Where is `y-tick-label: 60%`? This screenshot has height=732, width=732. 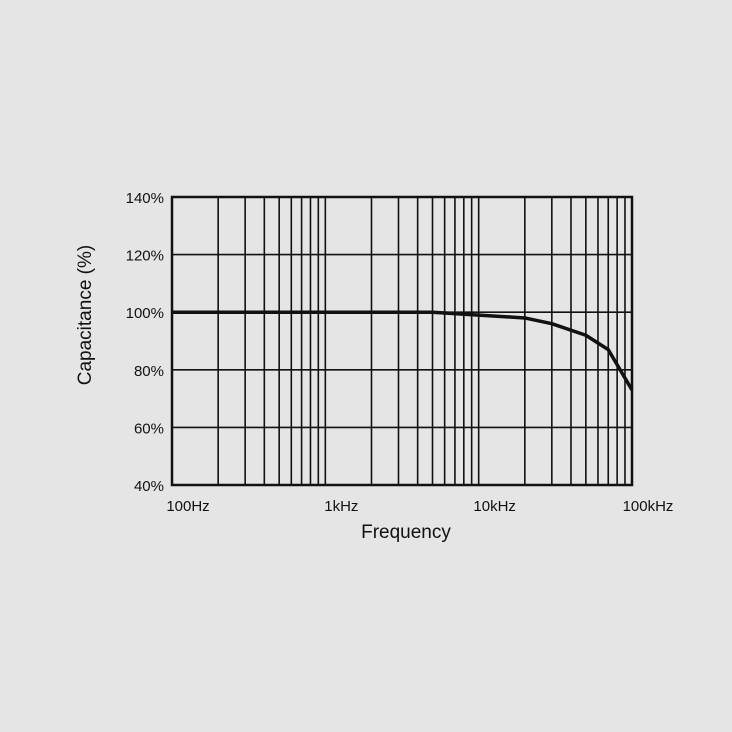
y-tick-label: 60% is located at coordinates (149, 428).